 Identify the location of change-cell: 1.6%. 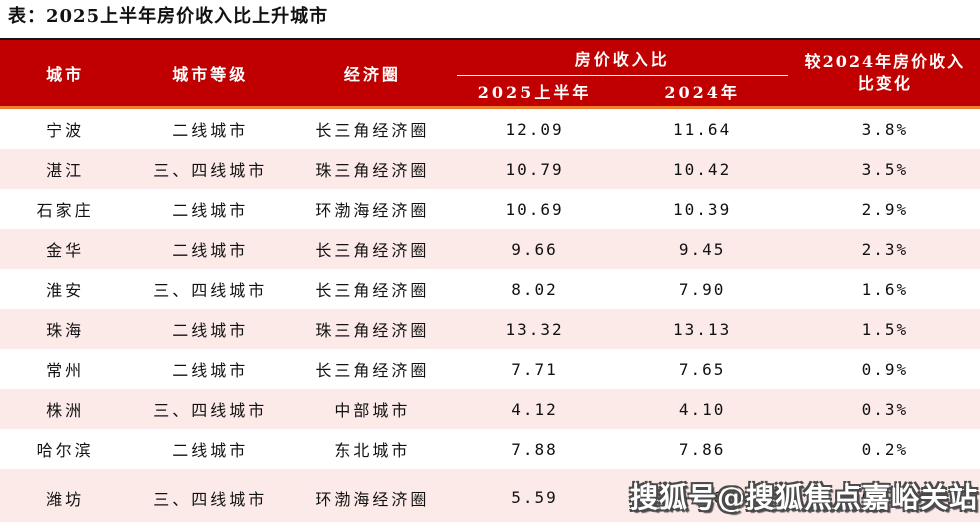
(885, 289).